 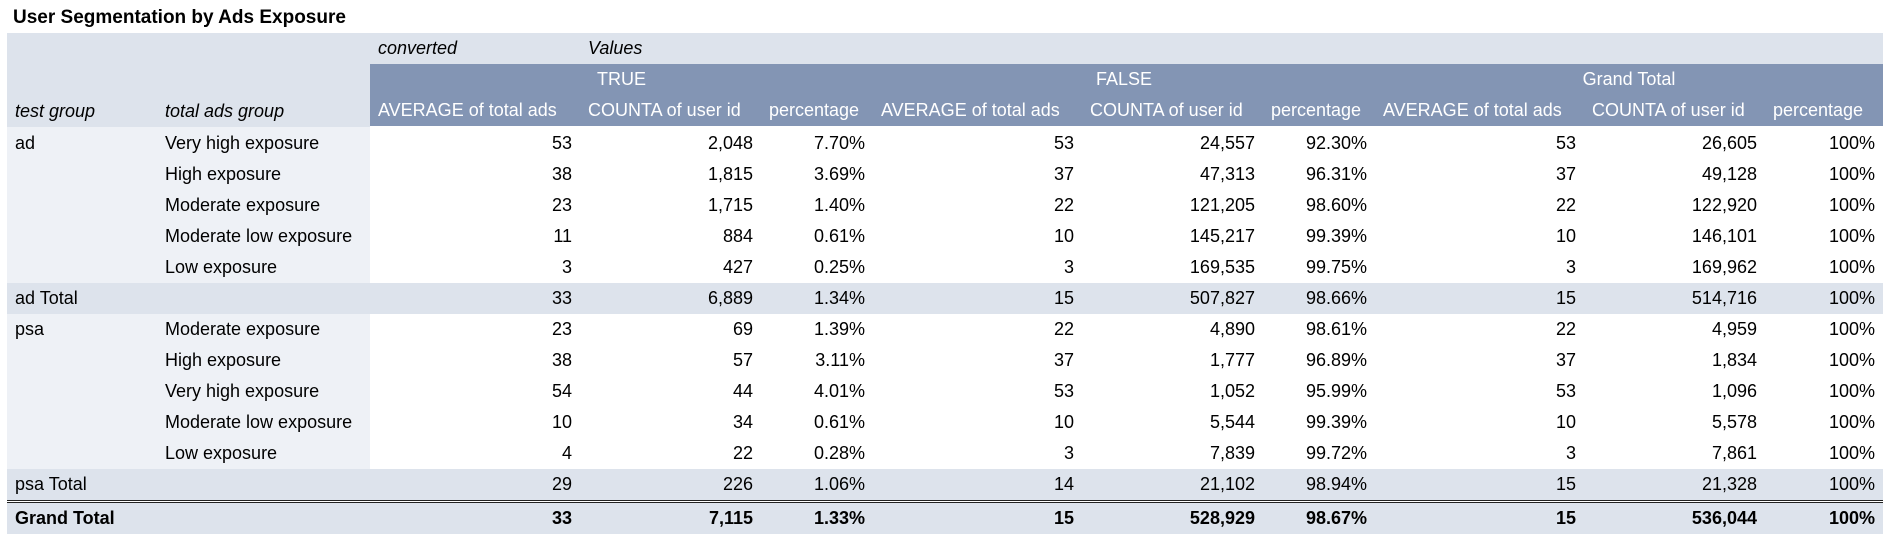 I want to click on grand-total-value-cell: 15, so click(x=977, y=517).